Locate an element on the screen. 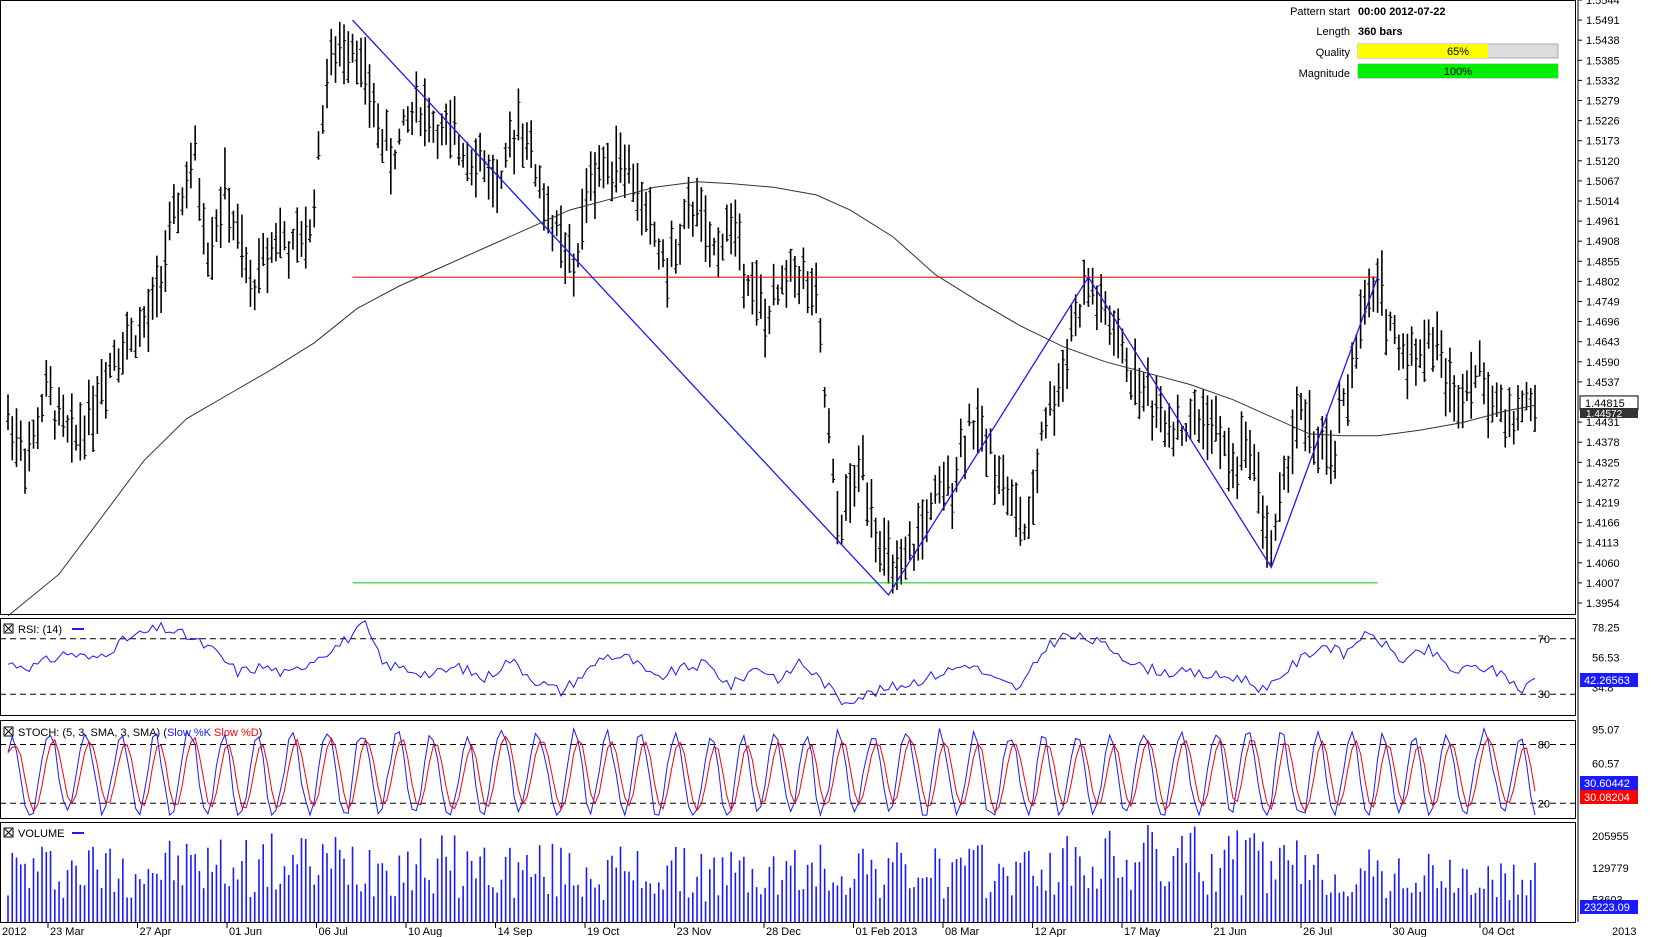  price-tick-label: 1.4325 is located at coordinates (1603, 463).